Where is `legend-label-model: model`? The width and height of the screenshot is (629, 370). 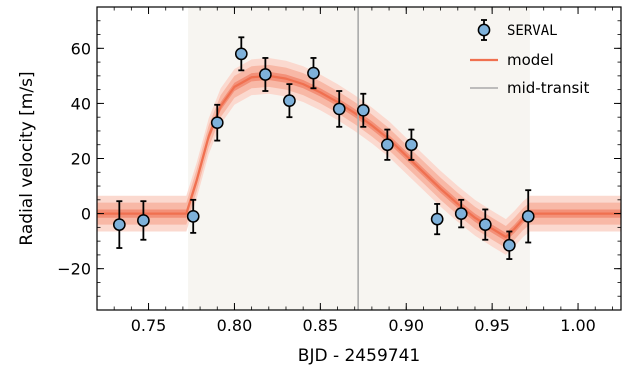 legend-label-model: model is located at coordinates (530, 60).